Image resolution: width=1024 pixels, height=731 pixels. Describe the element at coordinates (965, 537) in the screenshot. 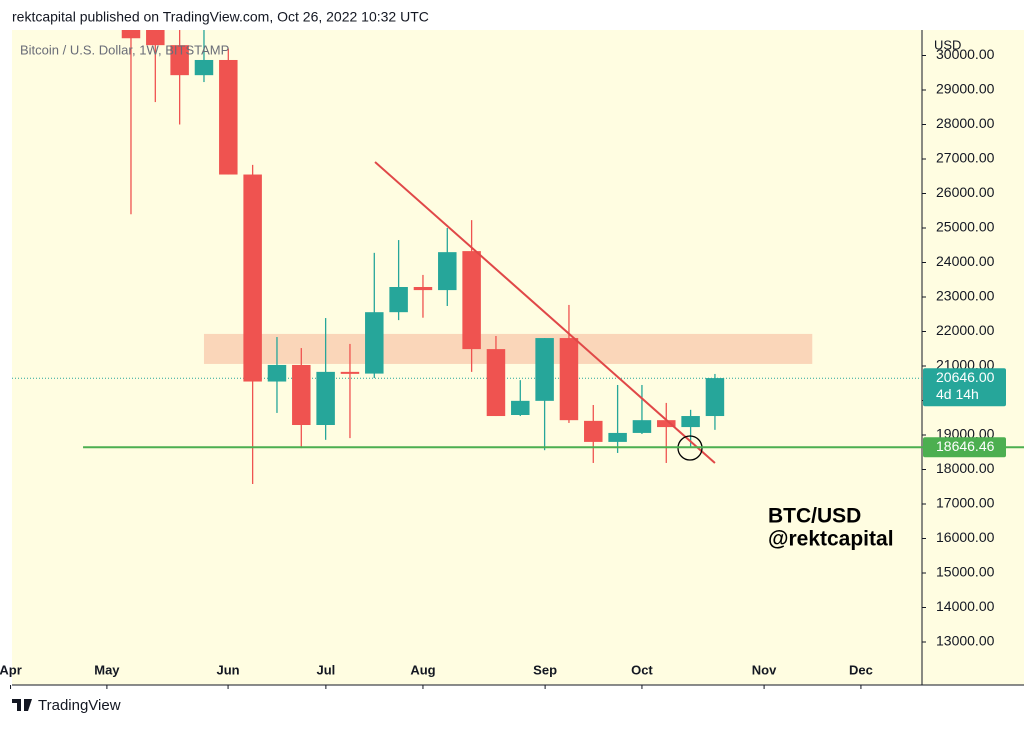

I see `y-tick-label: 16000.00` at that location.